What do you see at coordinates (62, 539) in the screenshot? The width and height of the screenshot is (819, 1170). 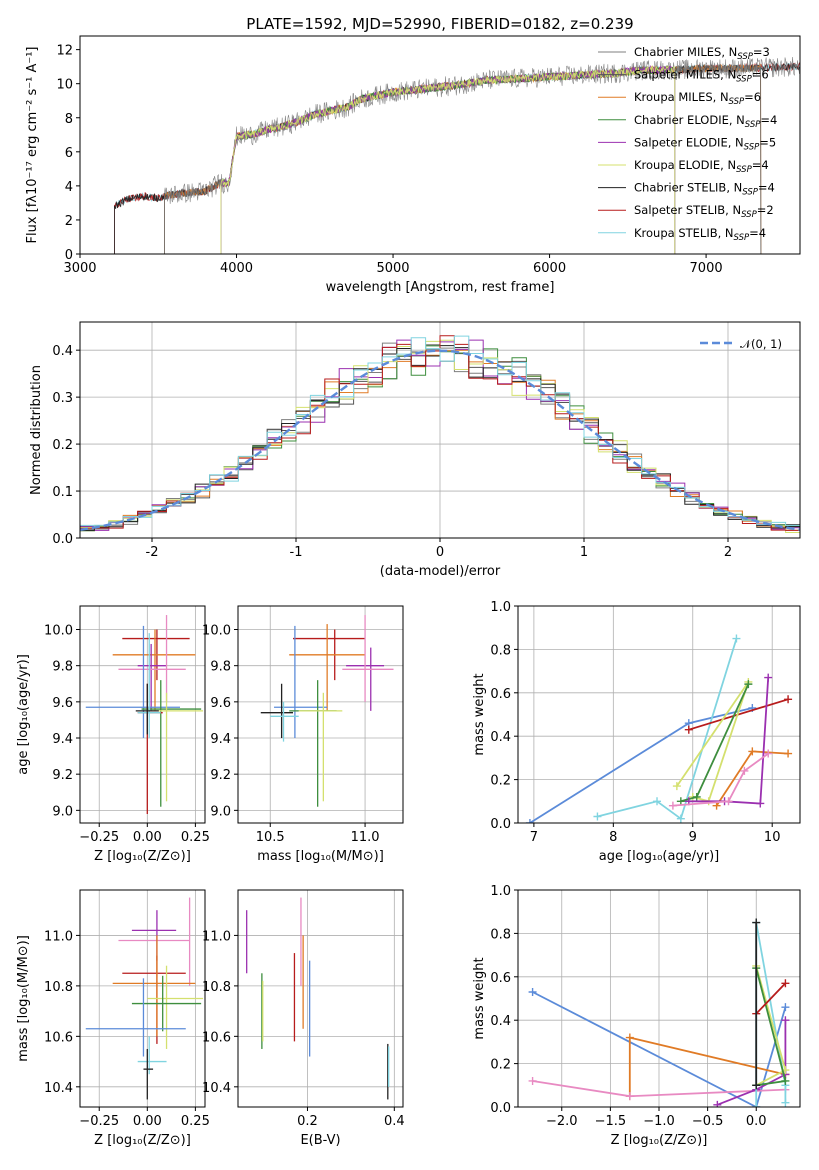 I see `residuals-ytick-label: 0.0` at bounding box center [62, 539].